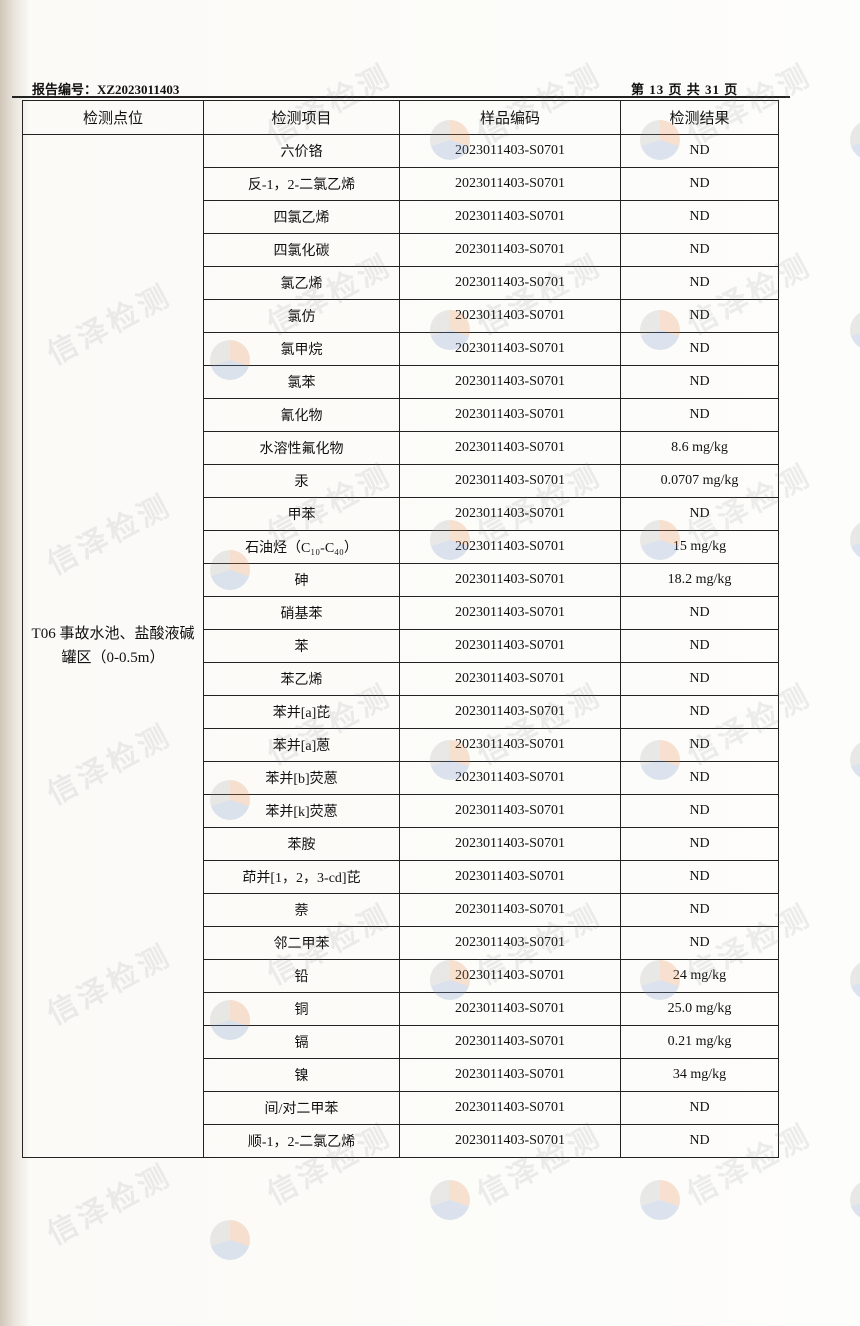 The height and width of the screenshot is (1326, 860). What do you see at coordinates (301, 1009) in the screenshot?
I see `item-cell: 铜` at bounding box center [301, 1009].